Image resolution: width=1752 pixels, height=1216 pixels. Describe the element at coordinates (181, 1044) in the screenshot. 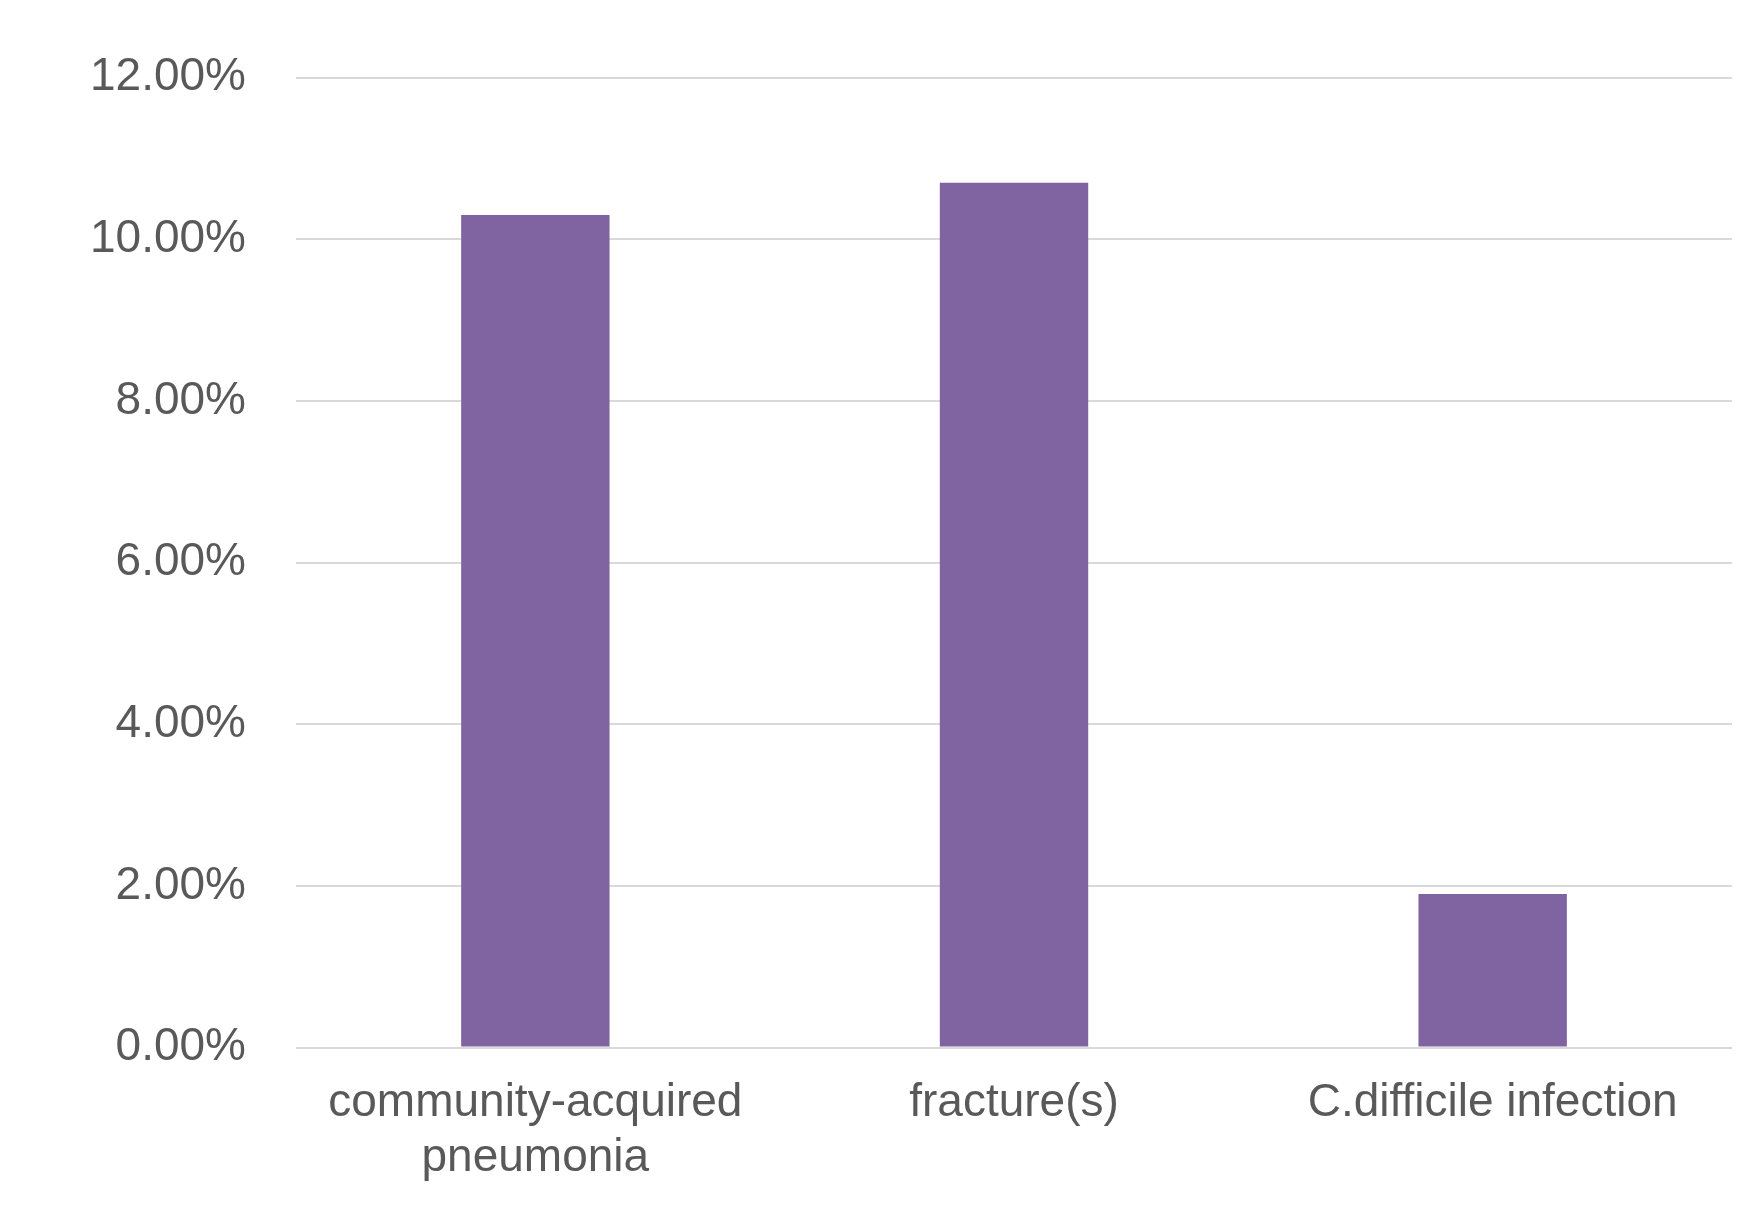

I see `y-tick-label: 0.00%` at that location.